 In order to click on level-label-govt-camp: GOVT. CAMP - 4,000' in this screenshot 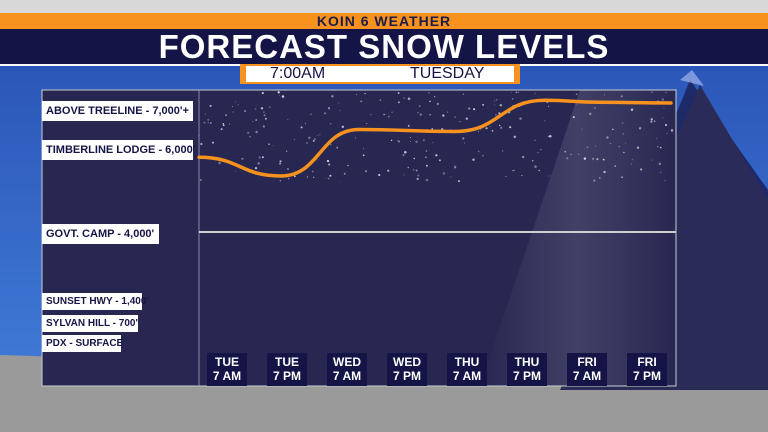, I will do `click(100, 234)`.